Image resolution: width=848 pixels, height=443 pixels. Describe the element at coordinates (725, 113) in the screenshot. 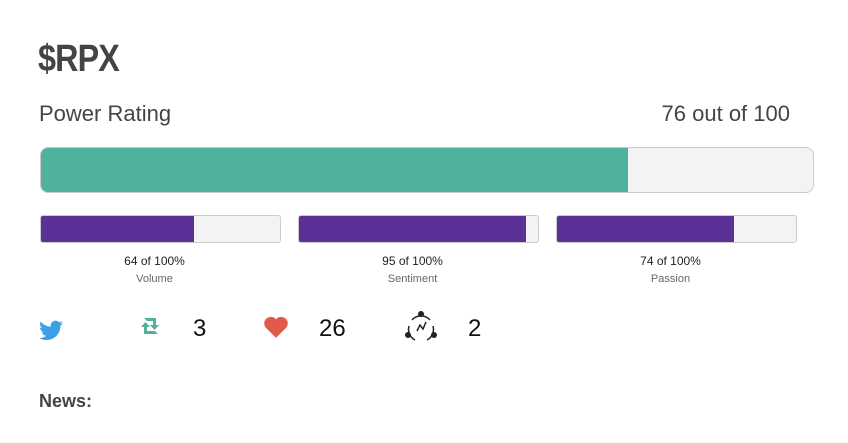

I see `power-rating-value: 76 out of 100` at that location.